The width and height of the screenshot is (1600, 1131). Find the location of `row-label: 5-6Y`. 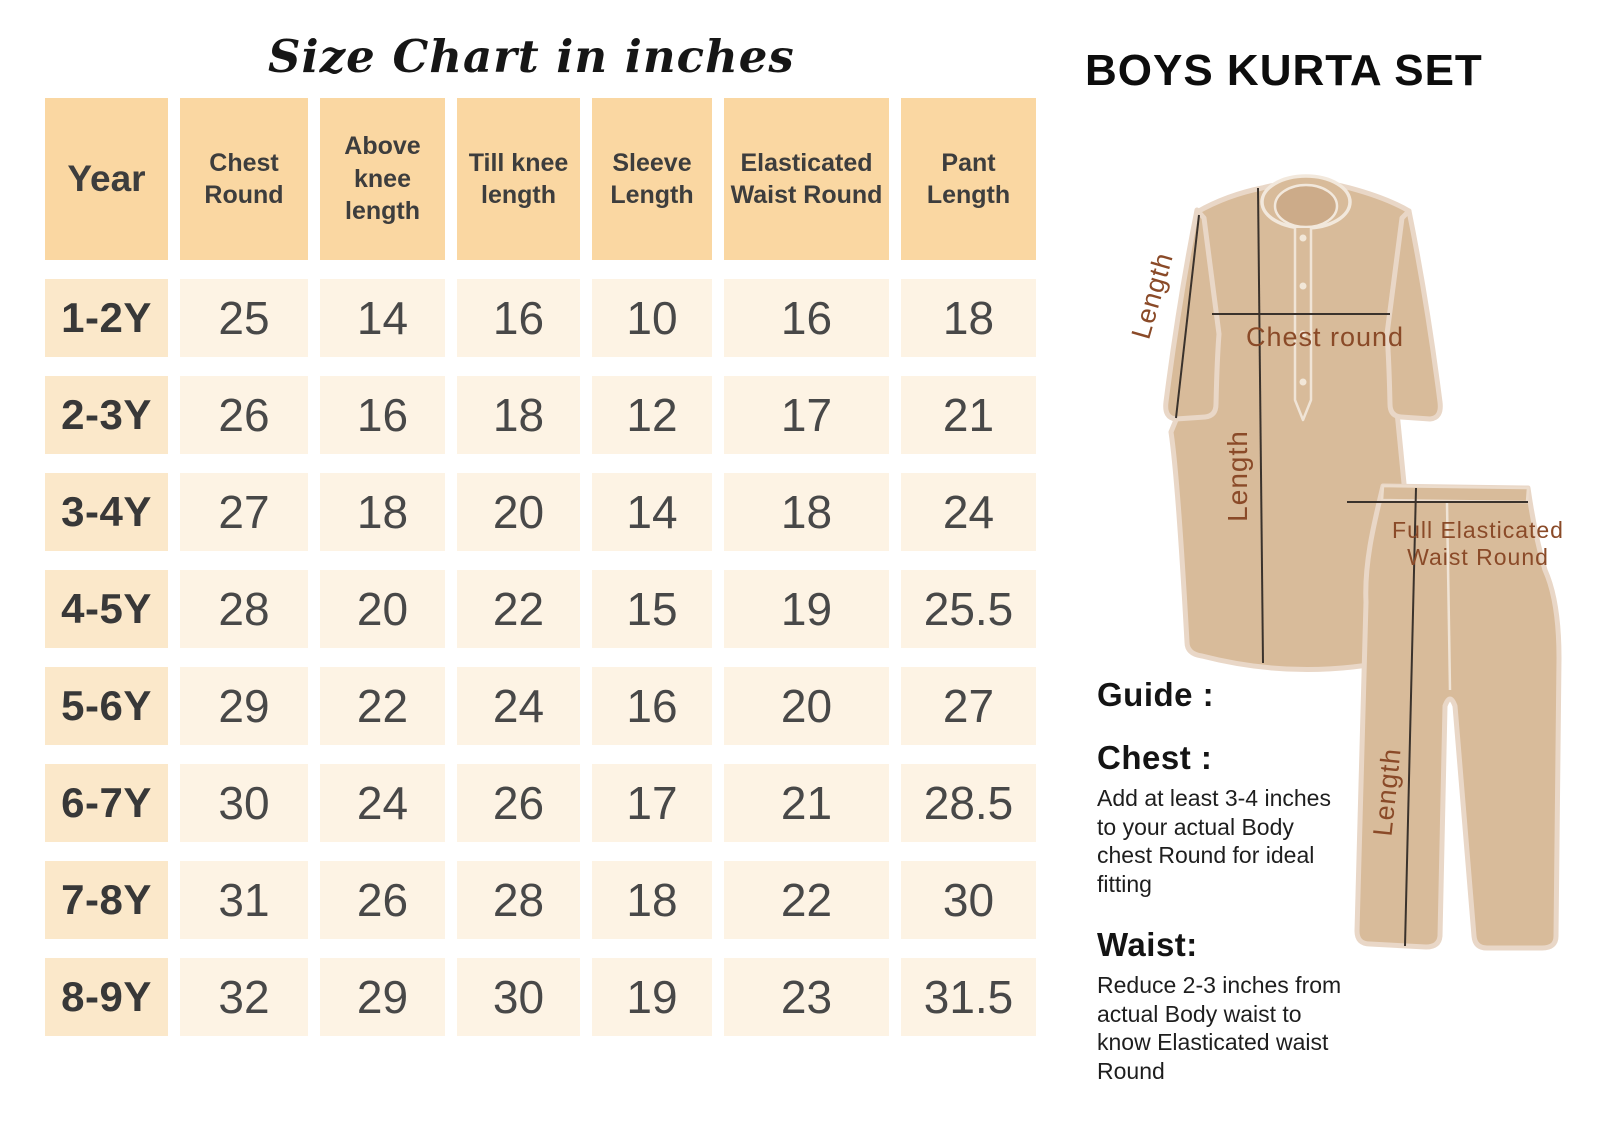

row-label: 5-6Y is located at coordinates (106, 706).